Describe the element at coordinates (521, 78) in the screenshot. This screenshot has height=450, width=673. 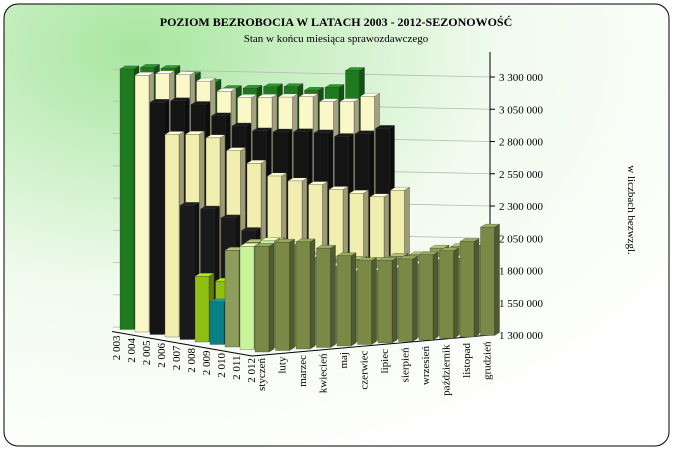
I see `y-tick-label: 3 300 000` at that location.